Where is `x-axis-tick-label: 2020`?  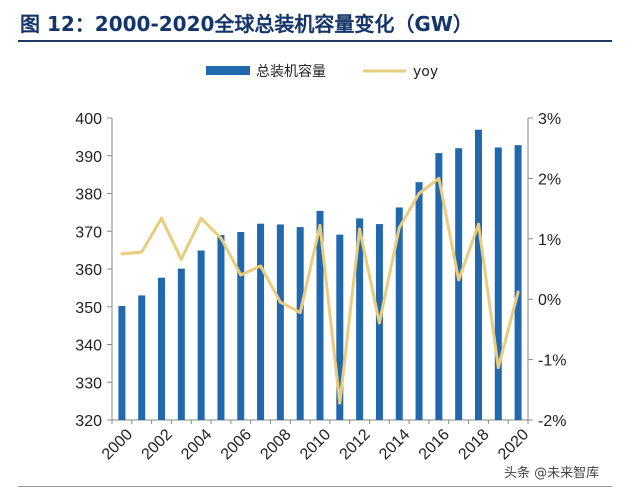
x-axis-tick-label: 2020 is located at coordinates (513, 444).